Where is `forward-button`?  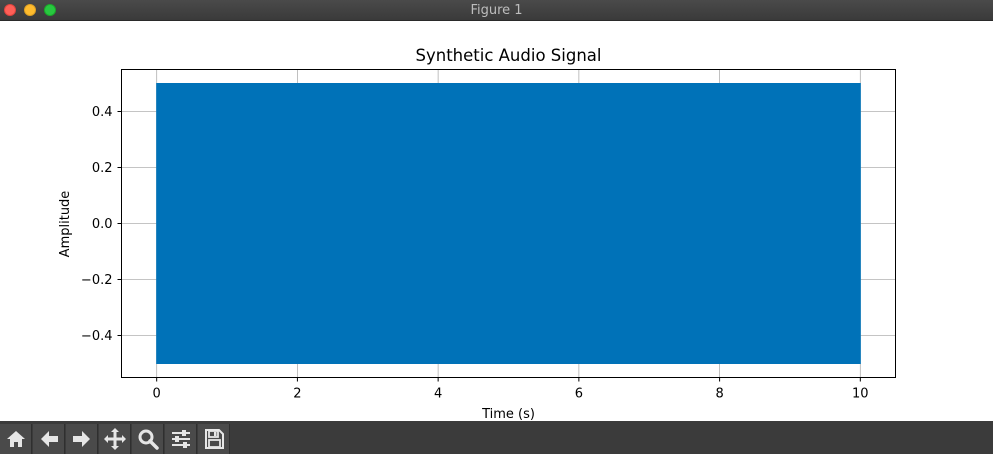
forward-button is located at coordinates (82, 439).